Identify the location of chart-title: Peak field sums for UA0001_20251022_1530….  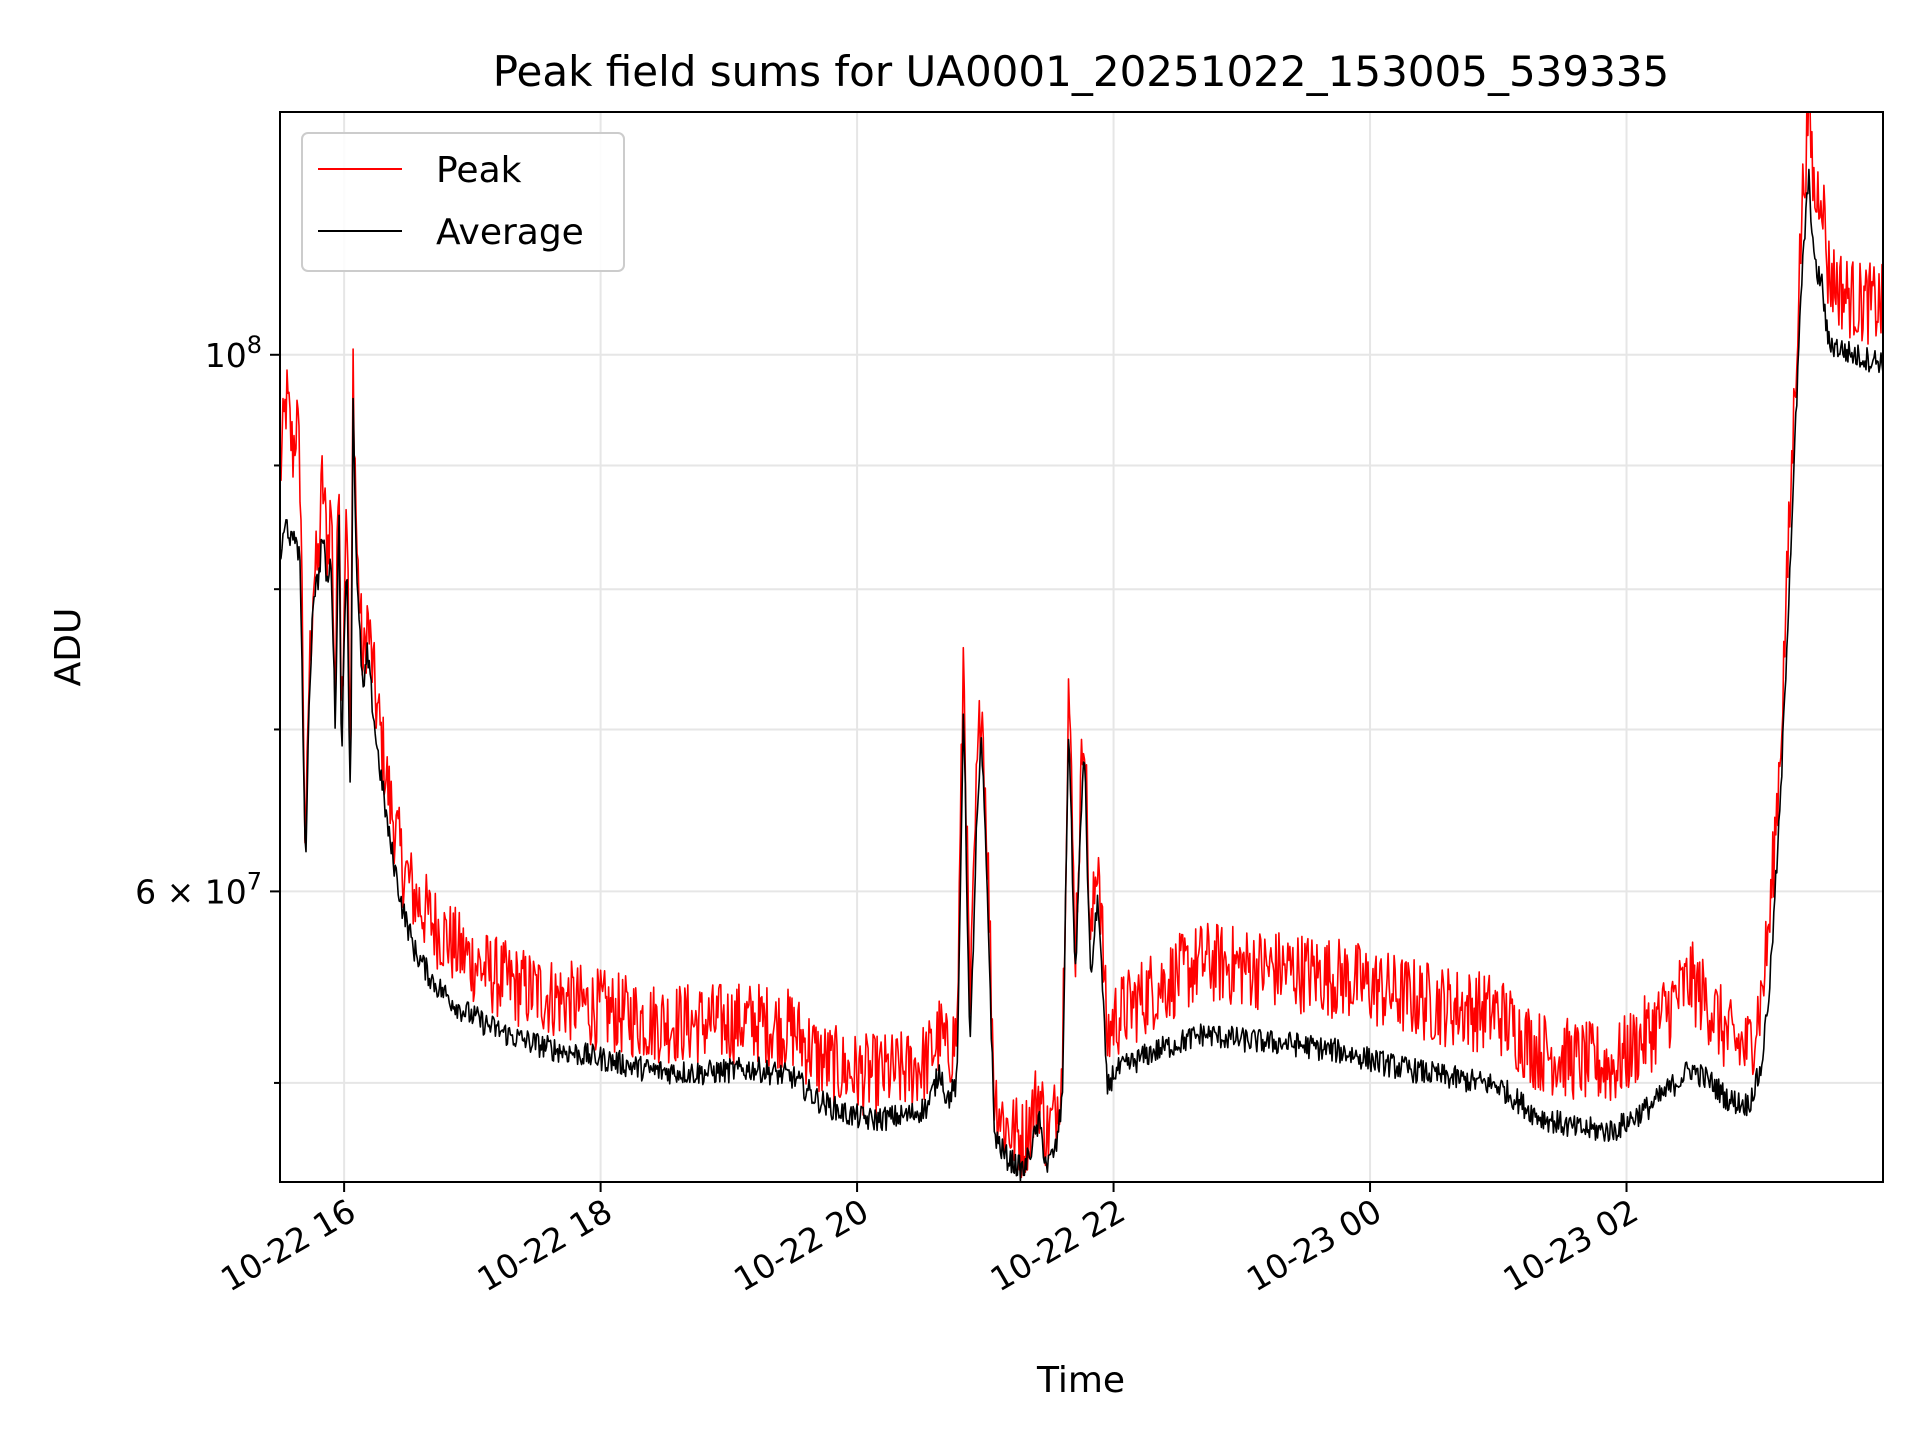
(1081, 71).